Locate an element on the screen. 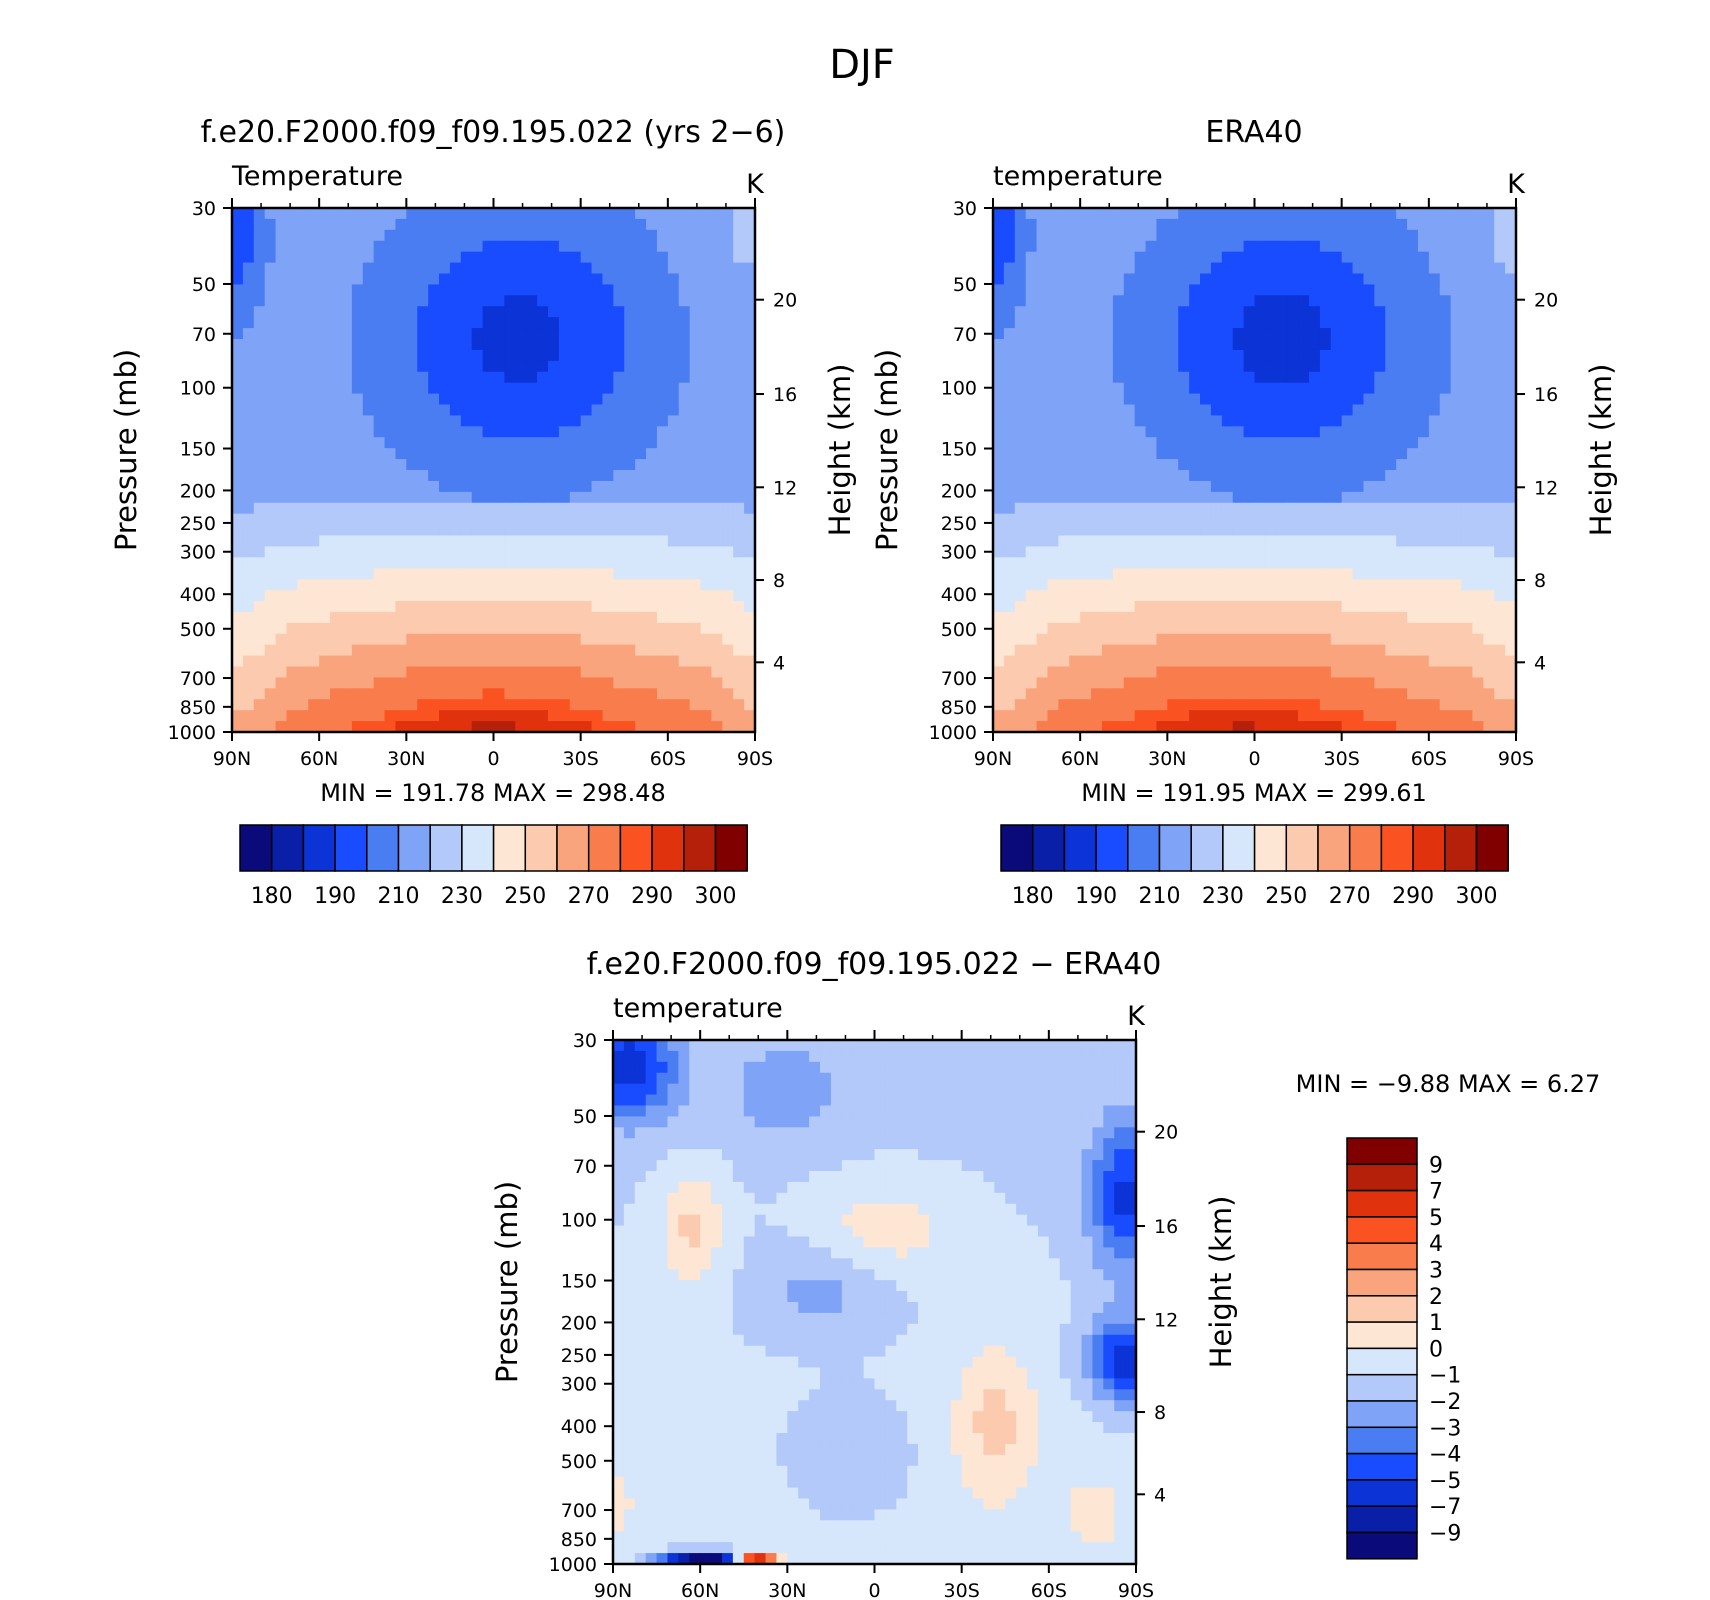 Image resolution: width=1710 pixels, height=1600 pixels. model-x-tick-label: 30N is located at coordinates (406, 759).